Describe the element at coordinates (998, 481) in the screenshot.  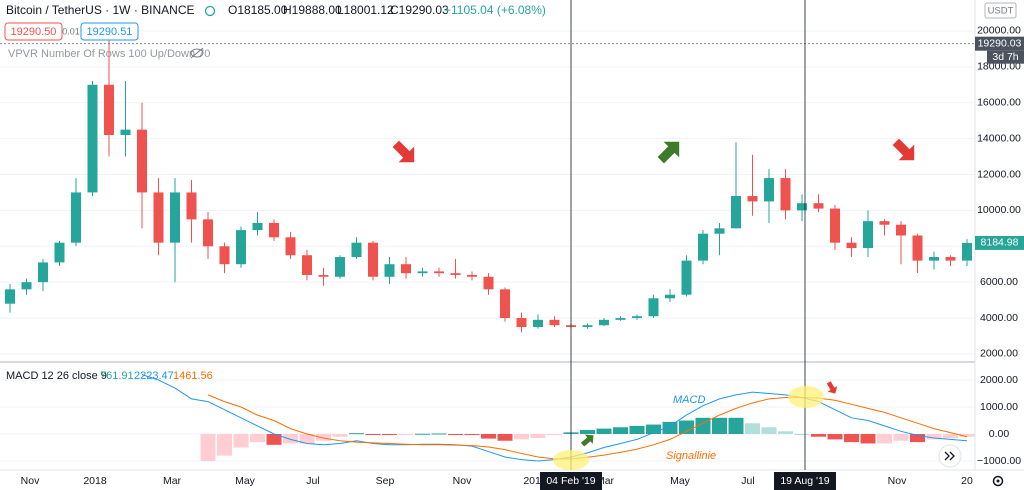
I see `settings-icon` at that location.